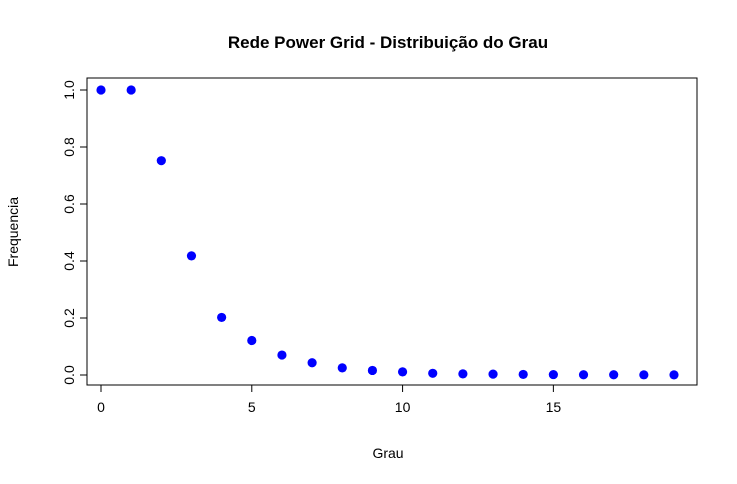 Image resolution: width=737 pixels, height=484 pixels. Describe the element at coordinates (101, 407) in the screenshot. I see `x-tick-label: 0` at that location.